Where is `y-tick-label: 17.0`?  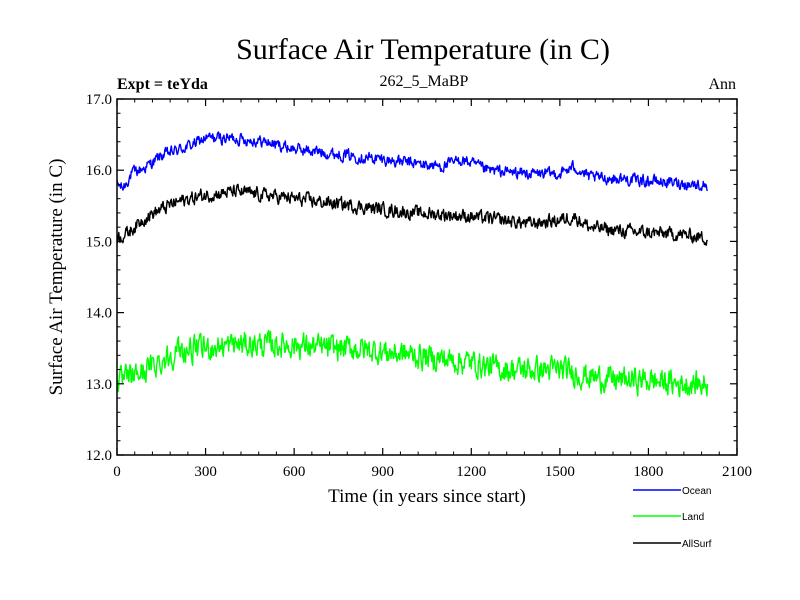
y-tick-label: 17.0 is located at coordinates (99, 100).